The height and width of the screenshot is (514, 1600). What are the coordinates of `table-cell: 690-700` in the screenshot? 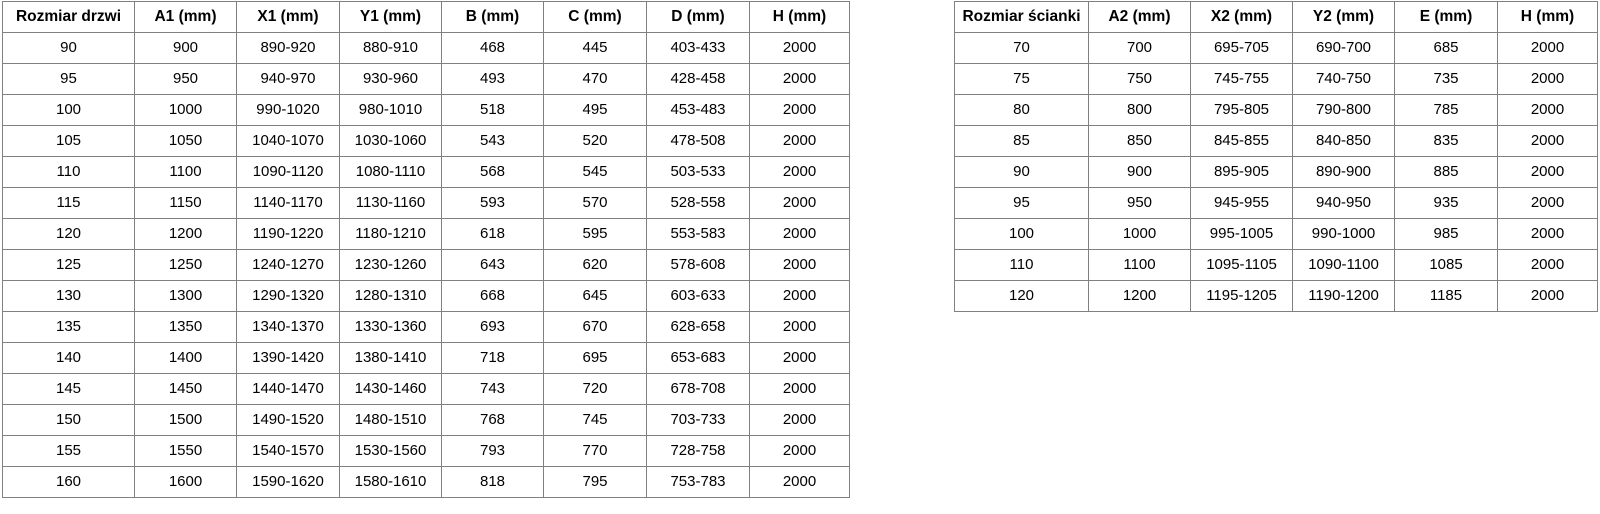 It's located at (1343, 48).